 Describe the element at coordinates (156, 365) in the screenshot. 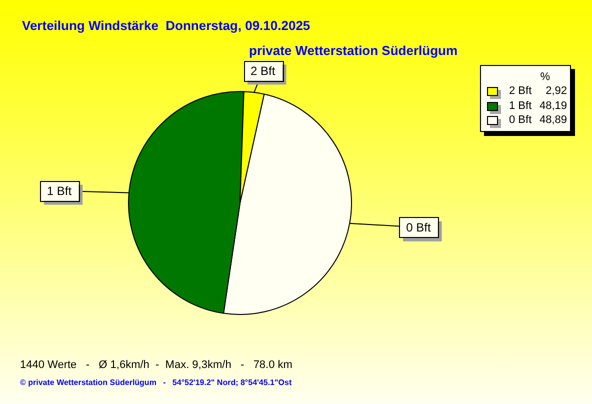

I see `text: 1440 Werte - Ø 1,6km/h - Max. 9,3km/h - 78.0 km` at that location.